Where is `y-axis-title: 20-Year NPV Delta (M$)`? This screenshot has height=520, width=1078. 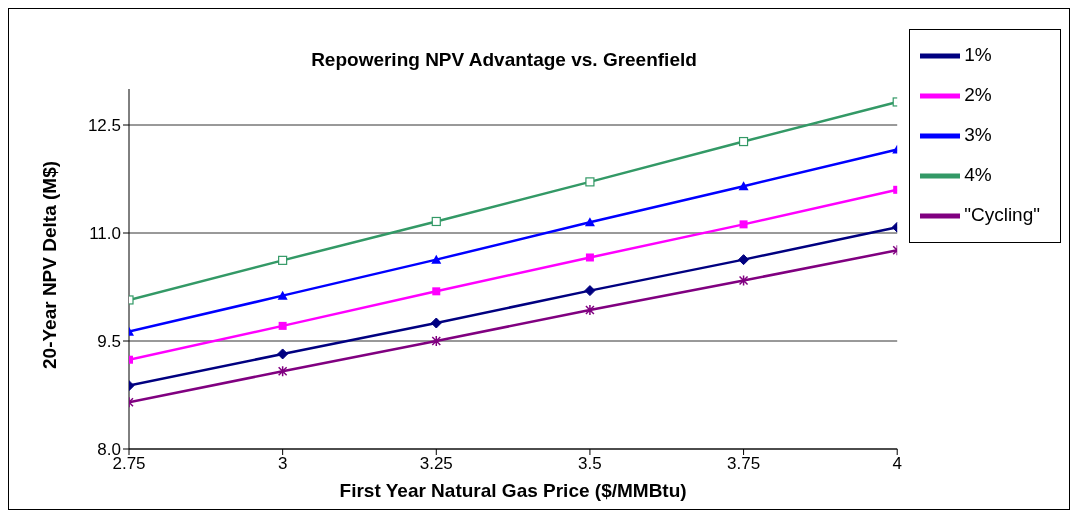
y-axis-title: 20-Year NPV Delta (M$) is located at coordinates (49, 264).